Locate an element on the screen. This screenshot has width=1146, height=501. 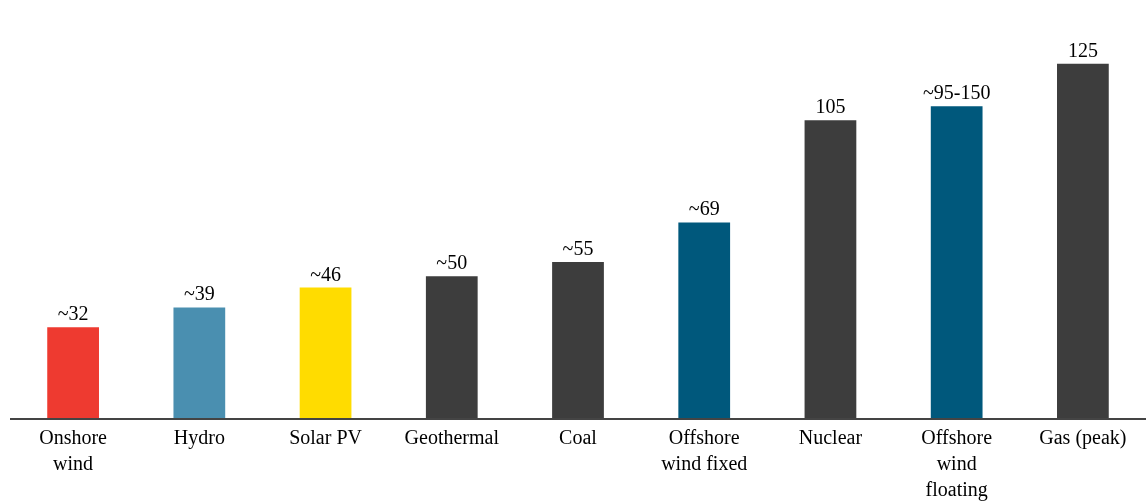
x-tick-label: Onshore wind is located at coordinates (73, 449).